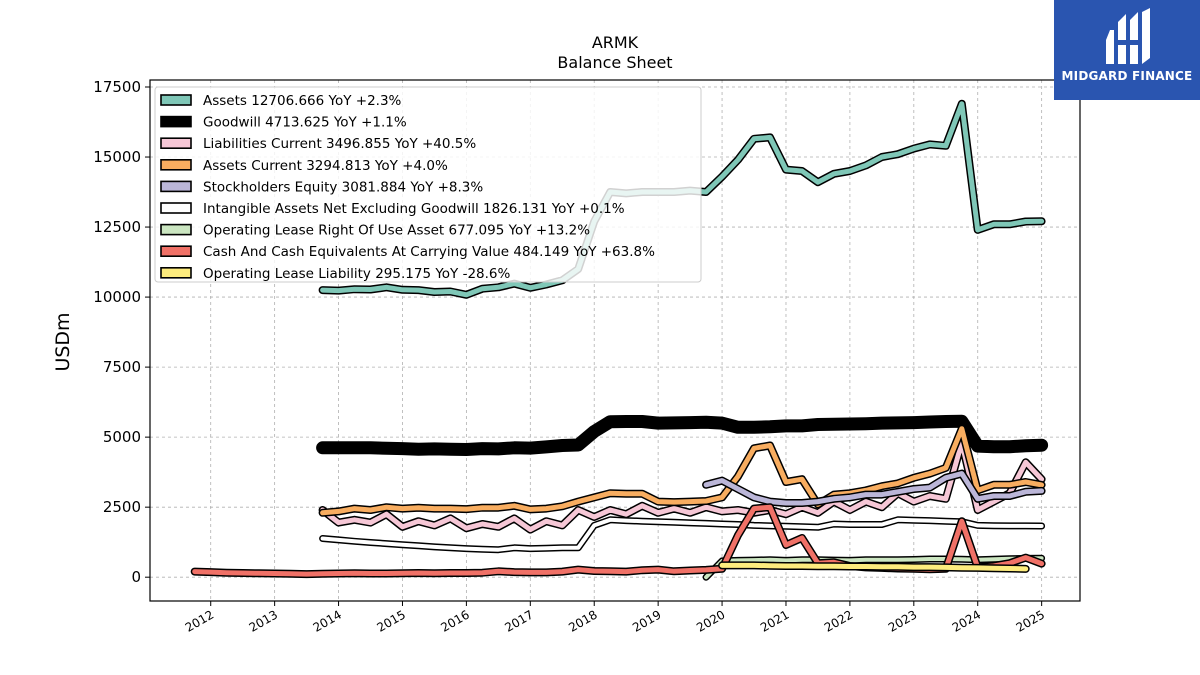 The height and width of the screenshot is (675, 1200). What do you see at coordinates (117, 87) in the screenshot?
I see `y-tick-label: 17500` at bounding box center [117, 87].